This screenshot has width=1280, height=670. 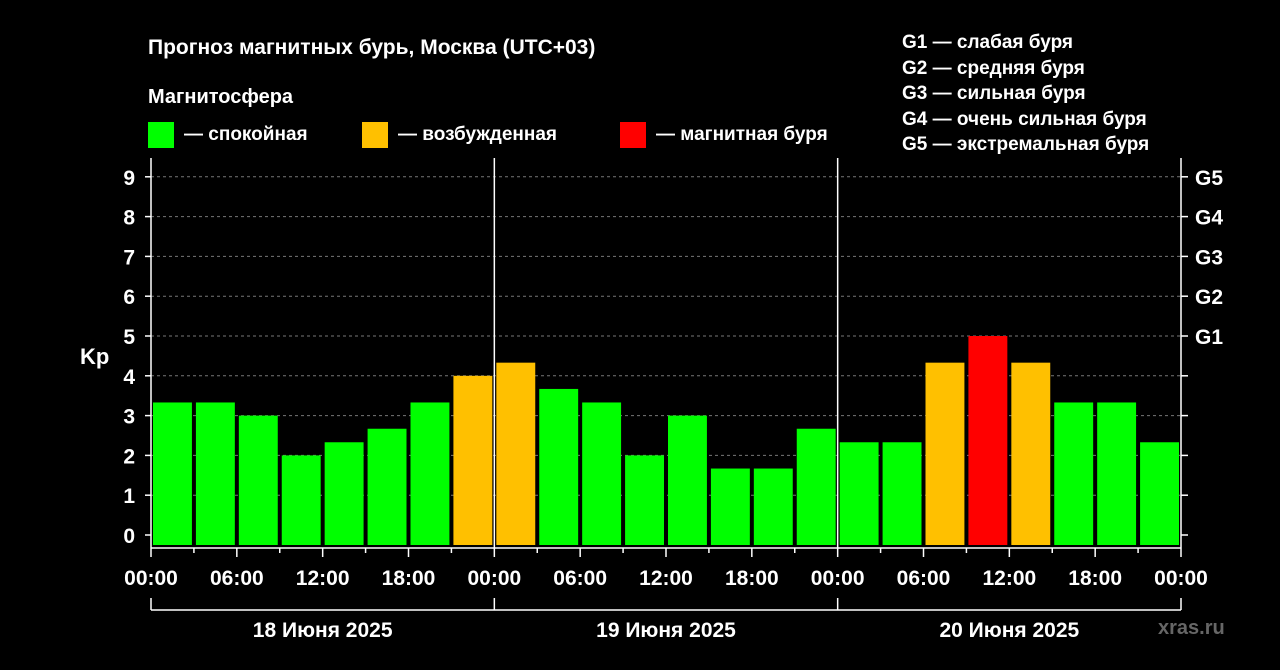 I want to click on legend-item-calm: — спокойная, so click(x=228, y=135).